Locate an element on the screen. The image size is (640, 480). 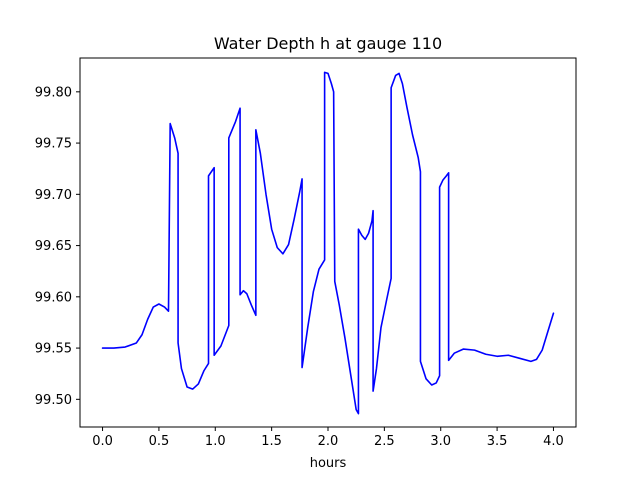
y-tick-label: 99.65 is located at coordinates (53, 246).